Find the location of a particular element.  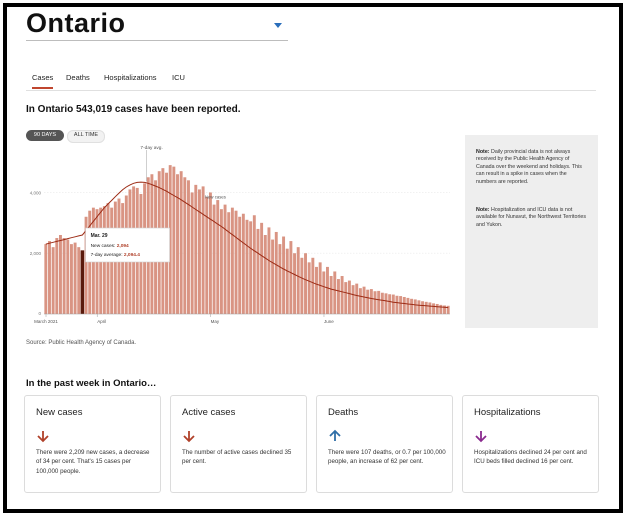

range-all-time-button: ALL TIME is located at coordinates (86, 136).